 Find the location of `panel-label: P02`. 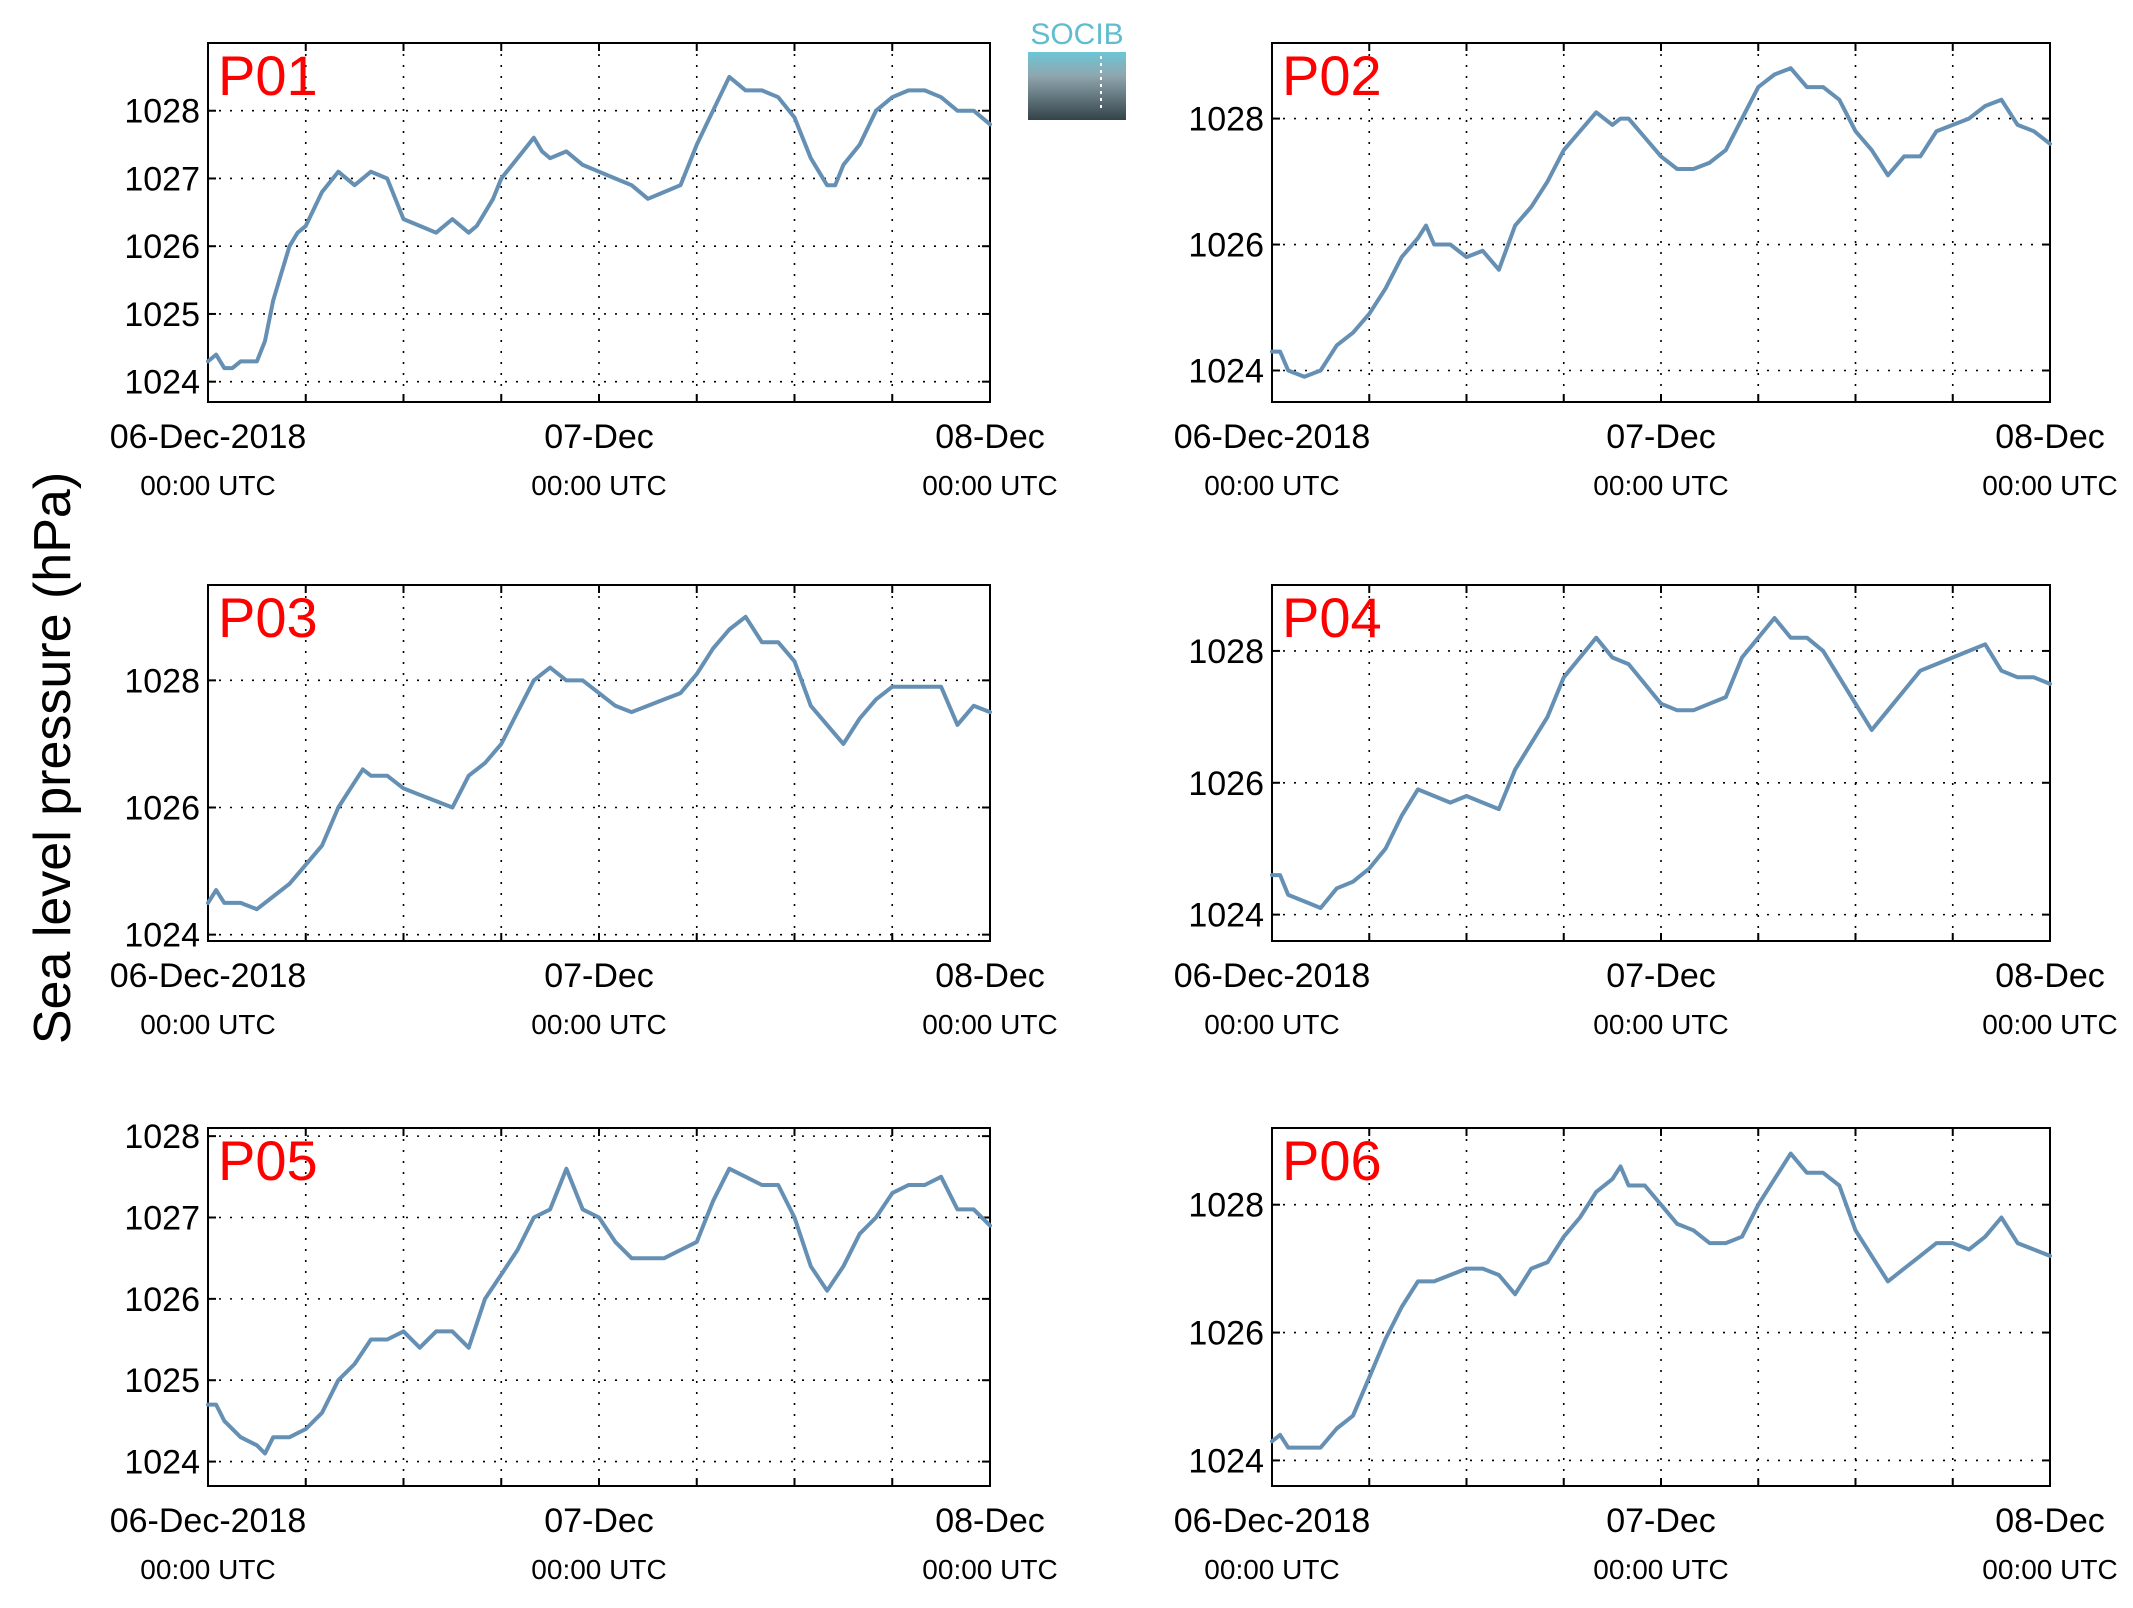

panel-label: P02 is located at coordinates (1332, 75).